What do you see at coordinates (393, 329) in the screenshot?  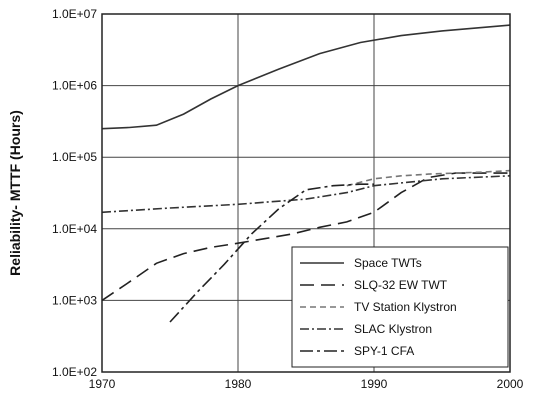 I see `legend-label: SLAC Klystron` at bounding box center [393, 329].